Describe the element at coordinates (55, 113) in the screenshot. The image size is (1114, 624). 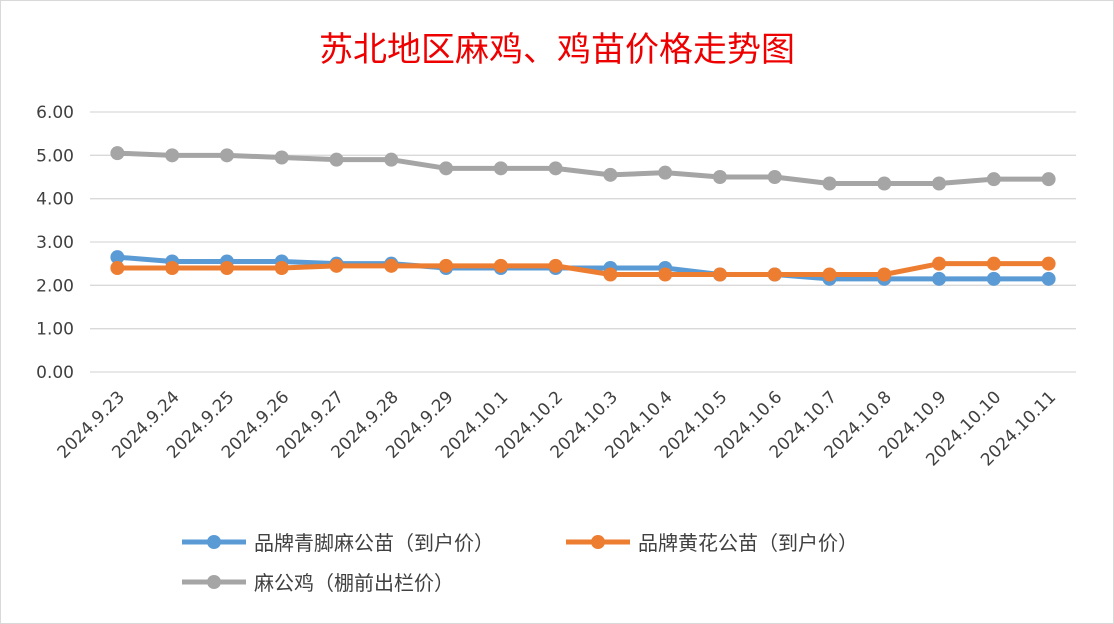
I see `y-tick-label: 6.00` at that location.